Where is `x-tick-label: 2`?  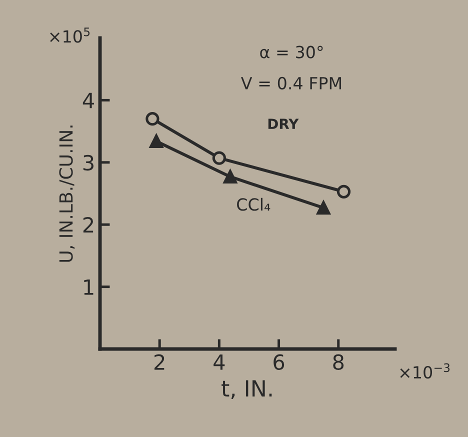
x-tick-label: 2 is located at coordinates (159, 362).